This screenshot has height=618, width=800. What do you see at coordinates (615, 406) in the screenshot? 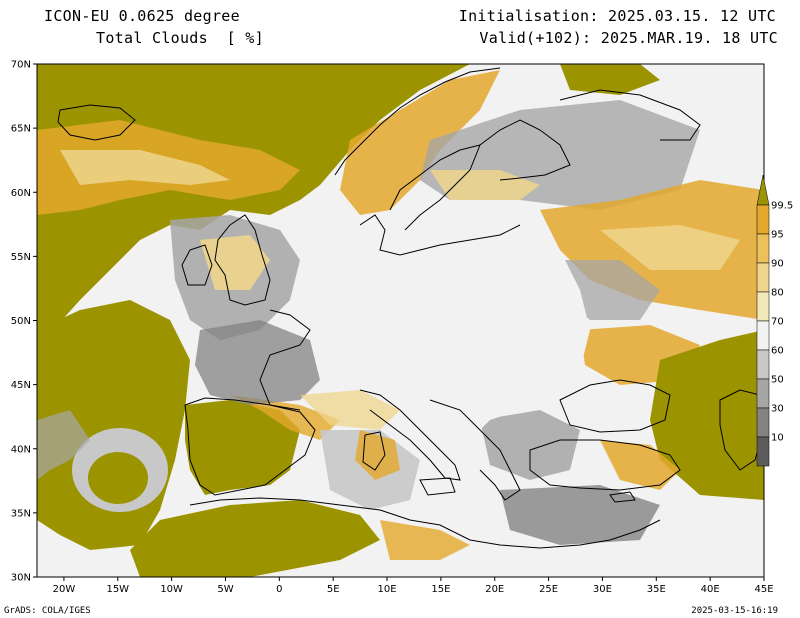
I see `coast-black-sea` at bounding box center [615, 406].